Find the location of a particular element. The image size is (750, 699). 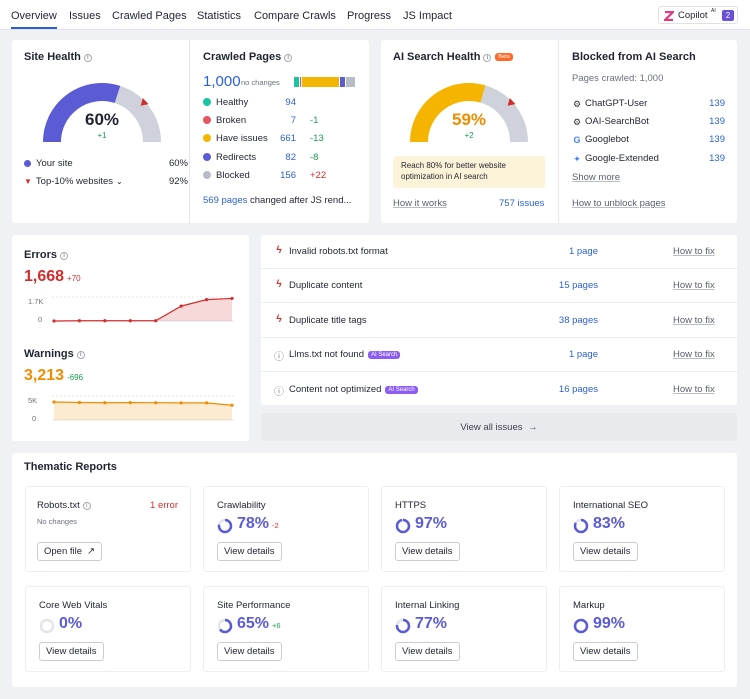

row-value: 661 is located at coordinates (288, 139).